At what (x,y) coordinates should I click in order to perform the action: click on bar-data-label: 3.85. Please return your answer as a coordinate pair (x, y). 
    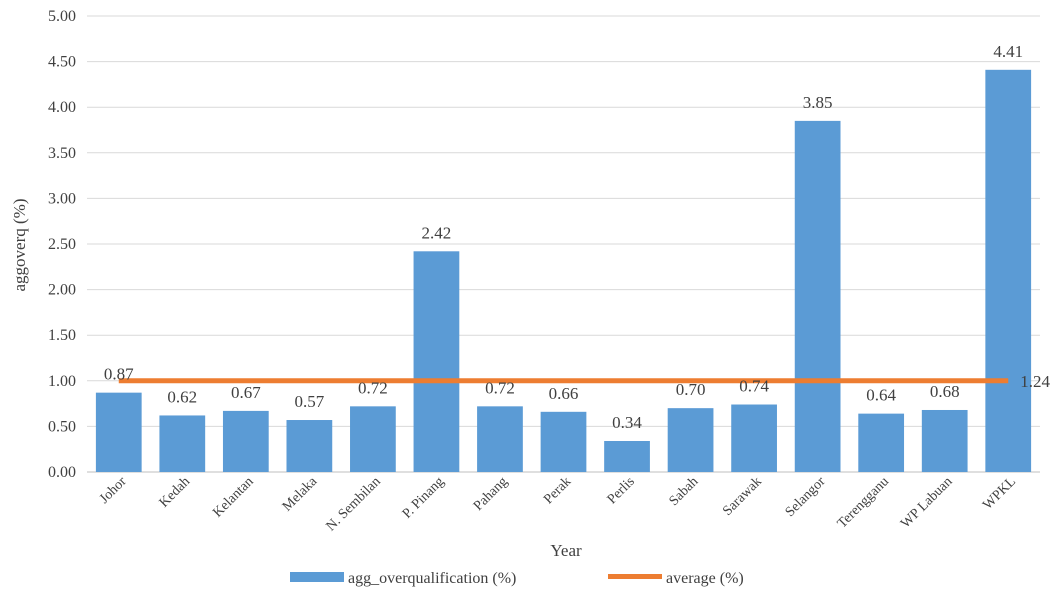
    Looking at the image, I should click on (818, 102).